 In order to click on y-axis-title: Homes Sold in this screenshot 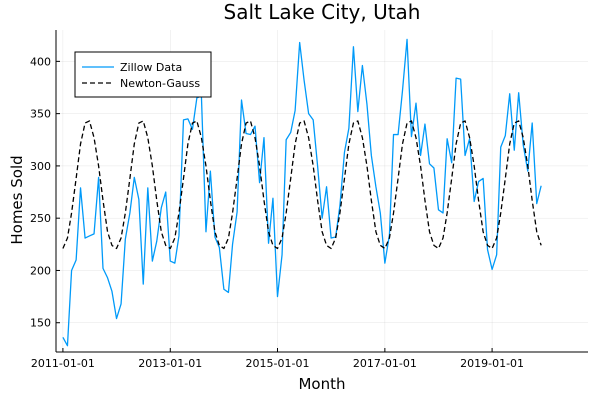, I will do `click(17, 199)`.